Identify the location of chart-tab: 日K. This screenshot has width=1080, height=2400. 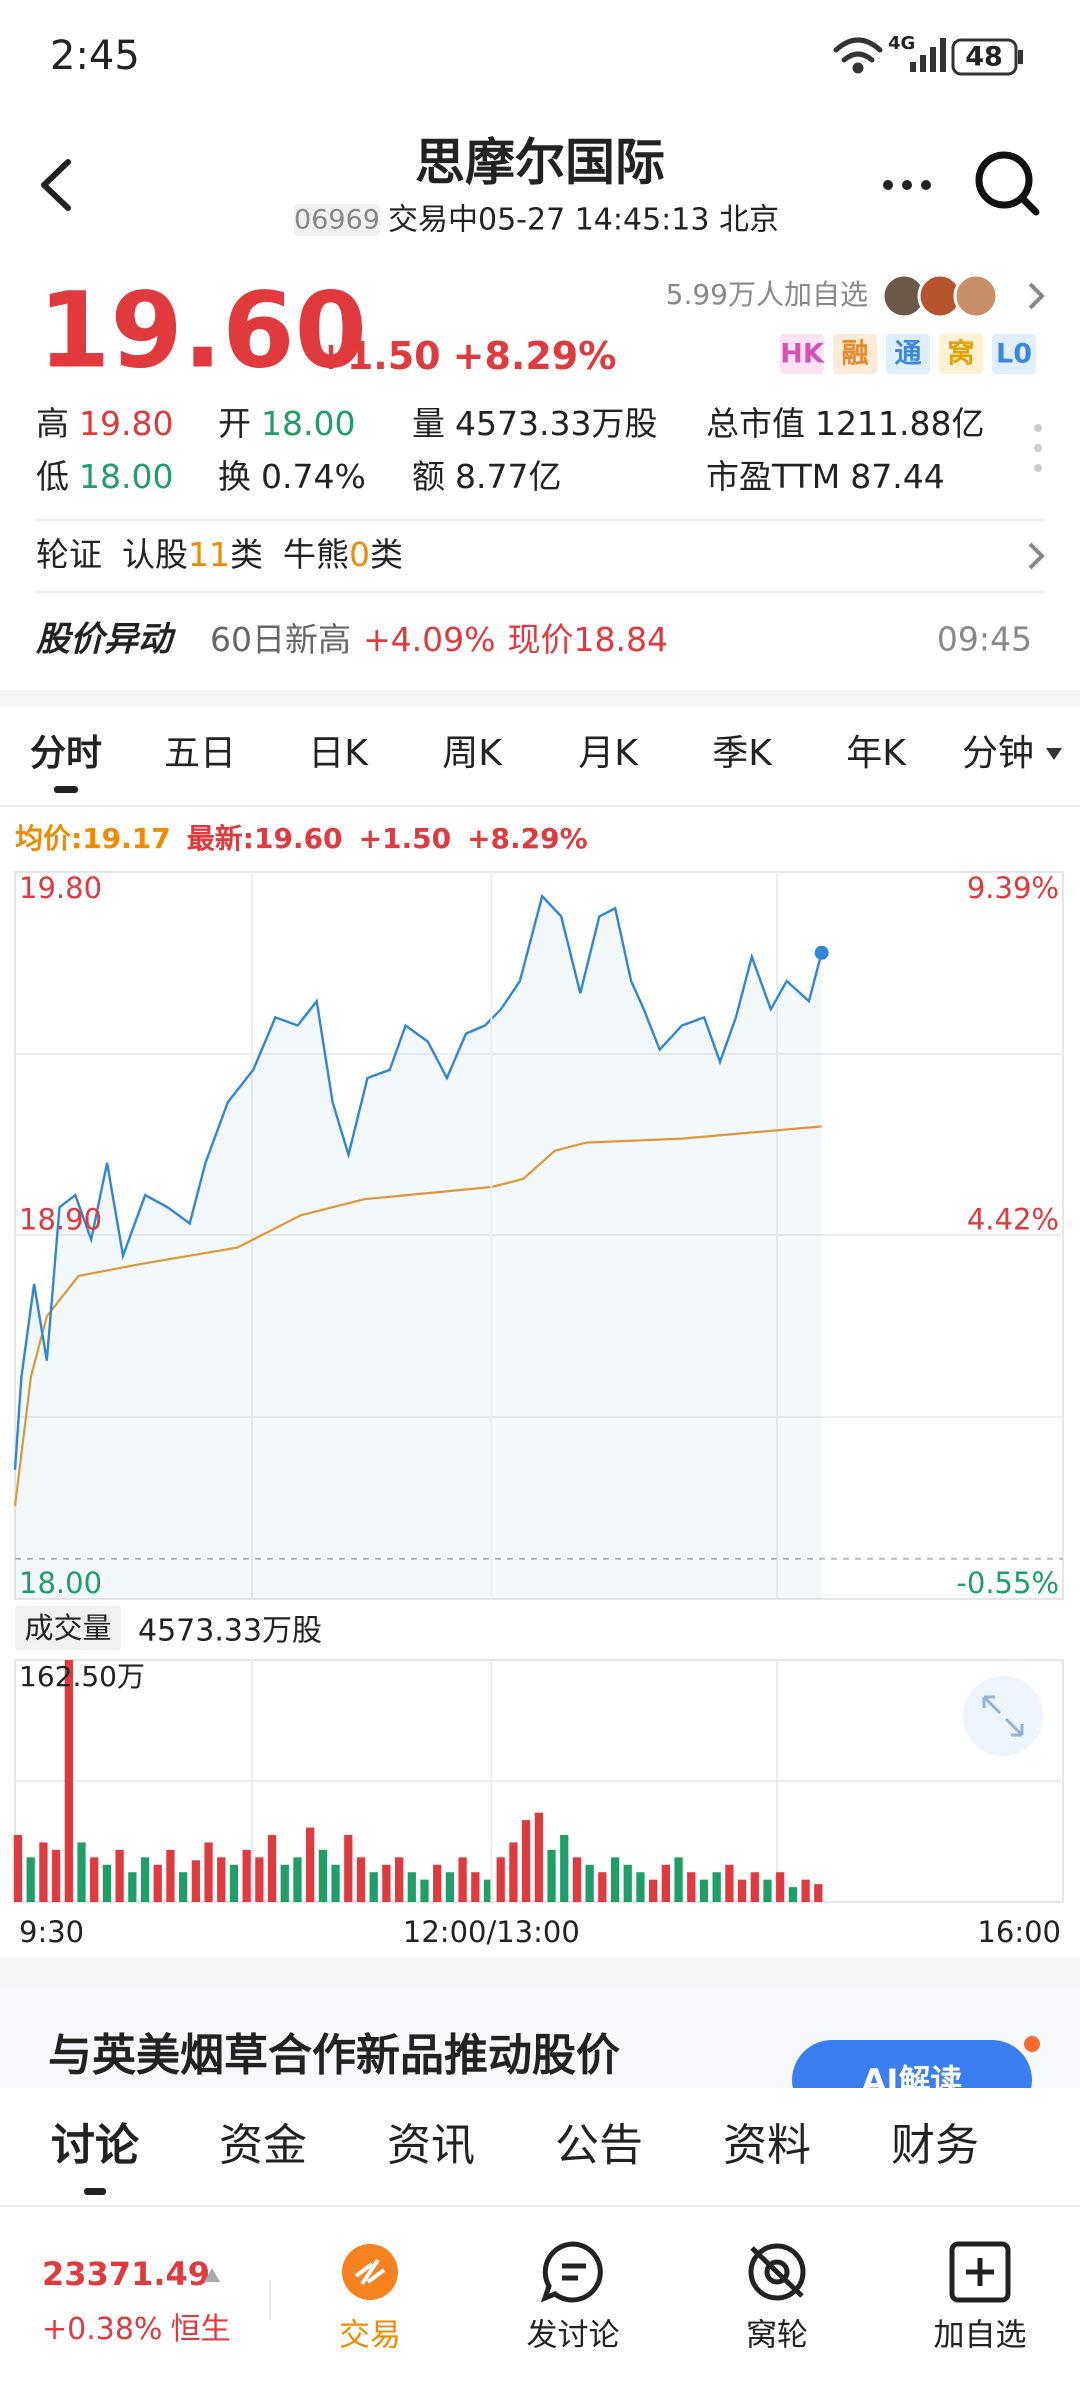
(338, 753).